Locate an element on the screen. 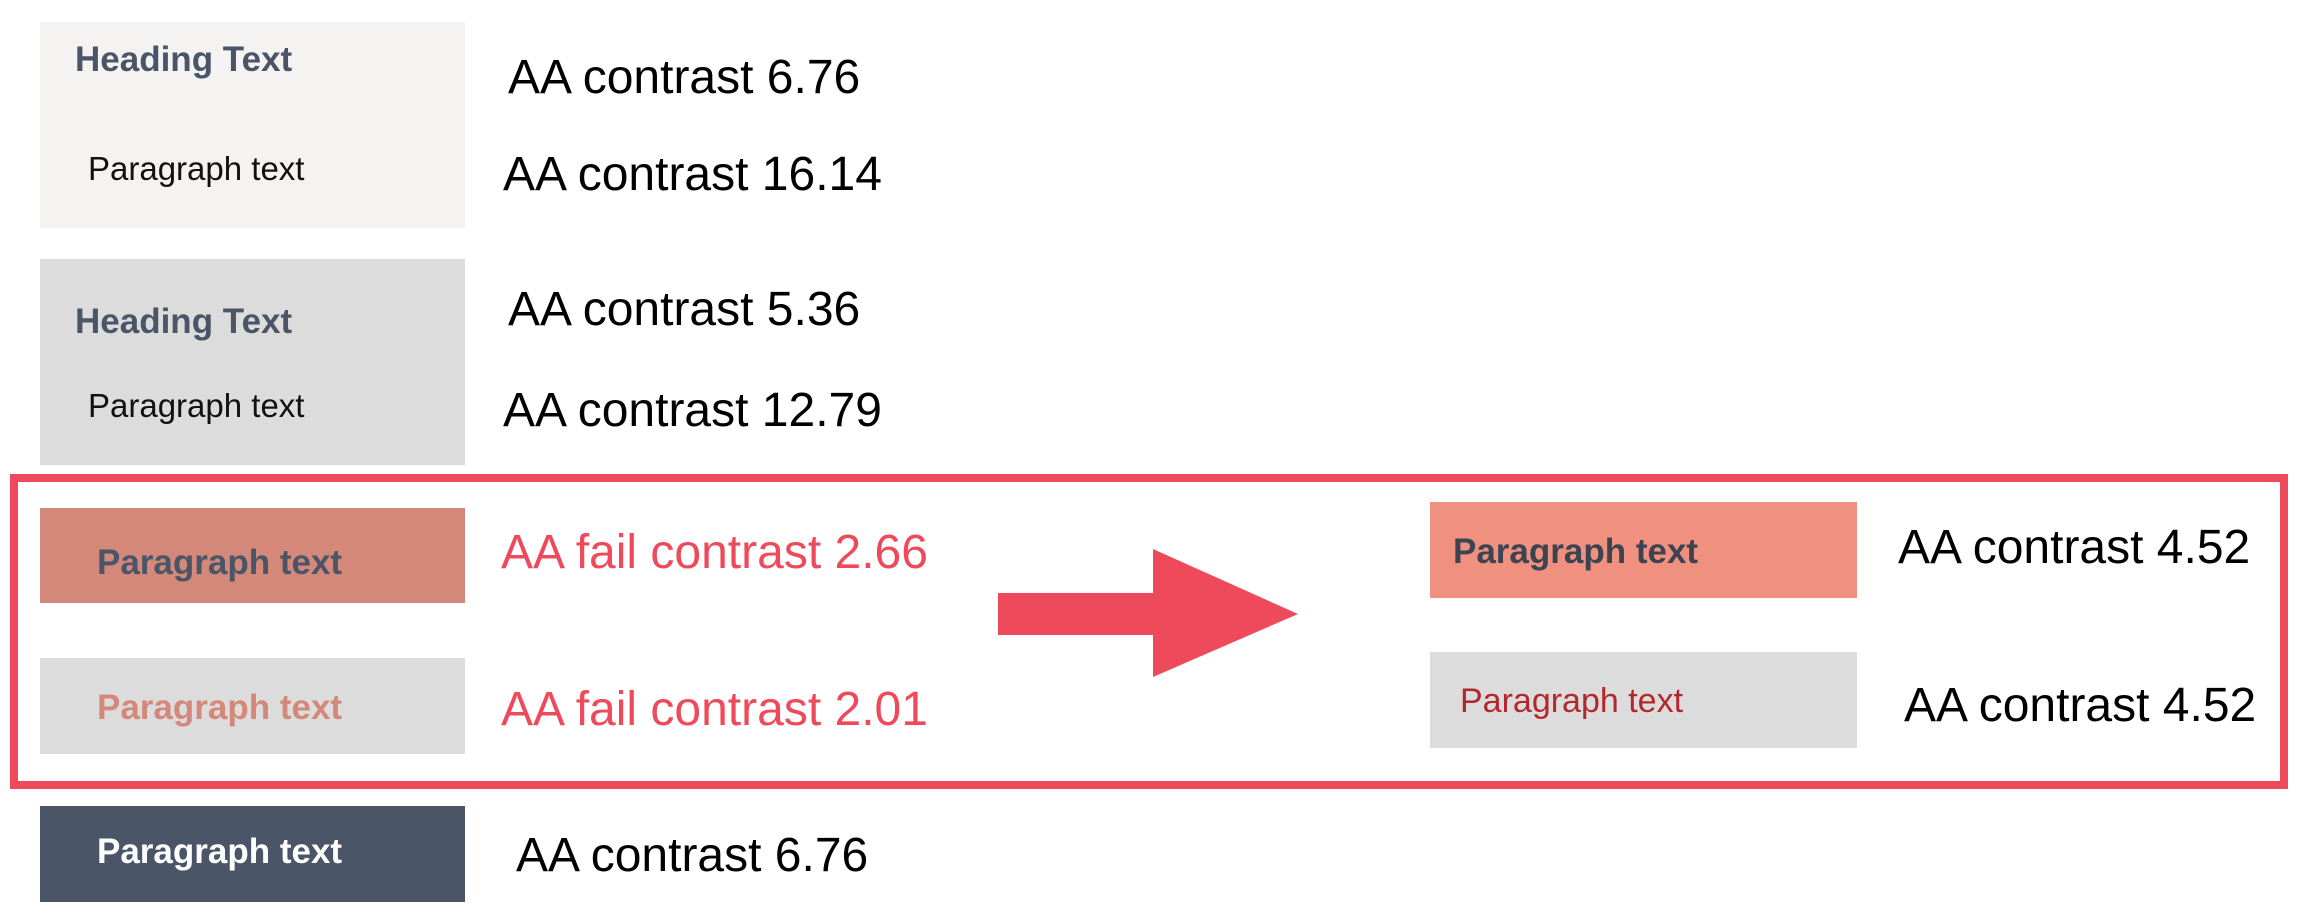 This screenshot has height=920, width=2297. fail-contrast-1: AA fail contrast 2.66 is located at coordinates (714, 552).